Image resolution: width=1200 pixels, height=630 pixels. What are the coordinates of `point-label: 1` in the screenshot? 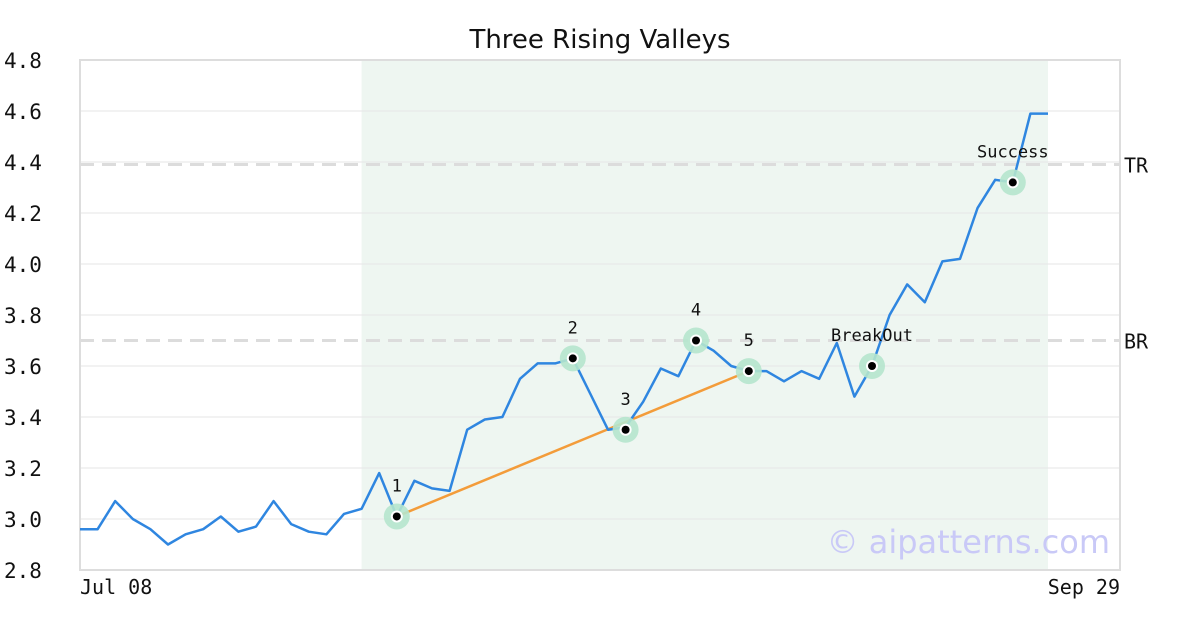 It's located at (397, 486).